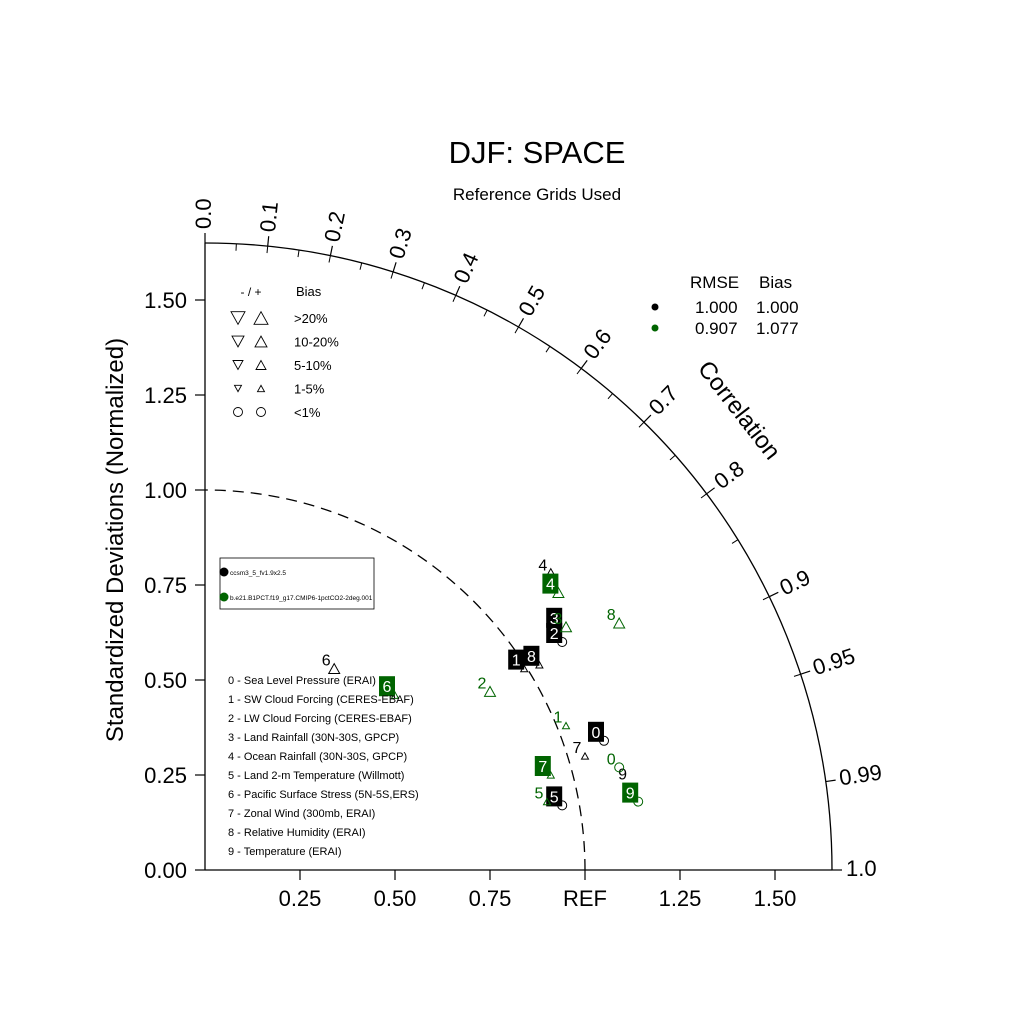 This screenshot has height=1024, width=1024. What do you see at coordinates (307, 412) in the screenshot?
I see `bias-legend-row: <1%` at bounding box center [307, 412].